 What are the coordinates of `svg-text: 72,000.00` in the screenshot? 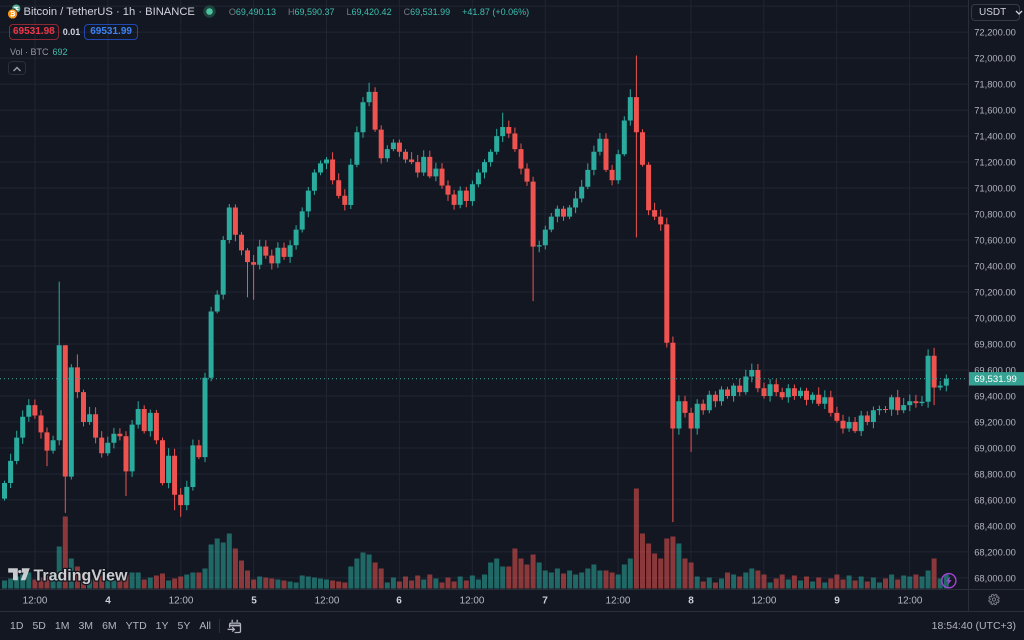 It's located at (995, 58).